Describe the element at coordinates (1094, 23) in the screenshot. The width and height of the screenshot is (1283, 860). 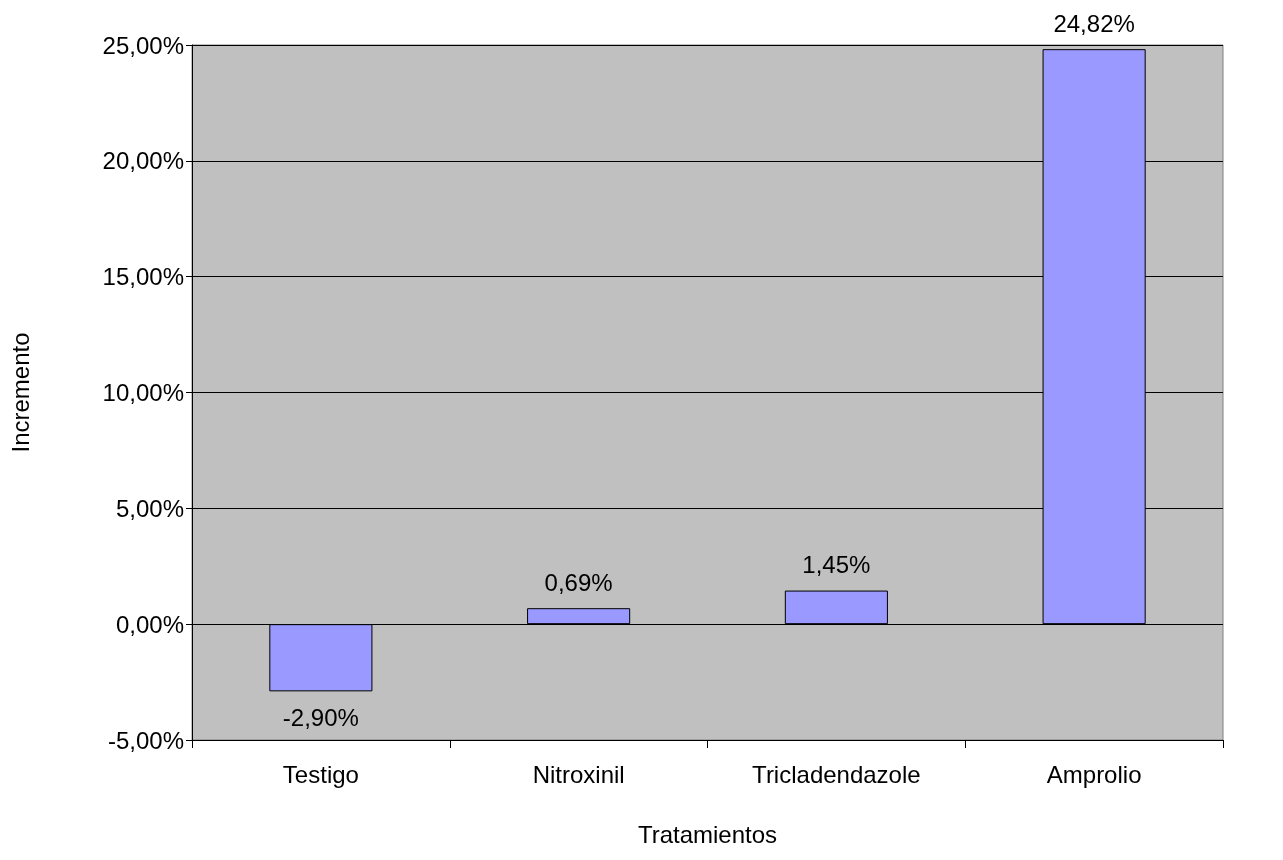
I see `data-label: 24,82%` at that location.